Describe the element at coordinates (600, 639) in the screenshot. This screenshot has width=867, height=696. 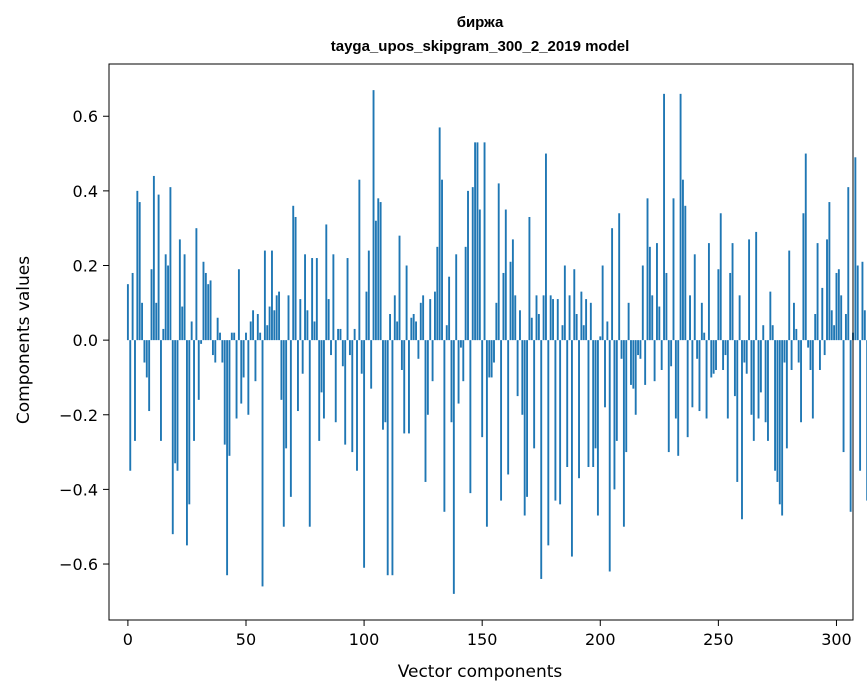
I see `x-tick-label: 200` at that location.